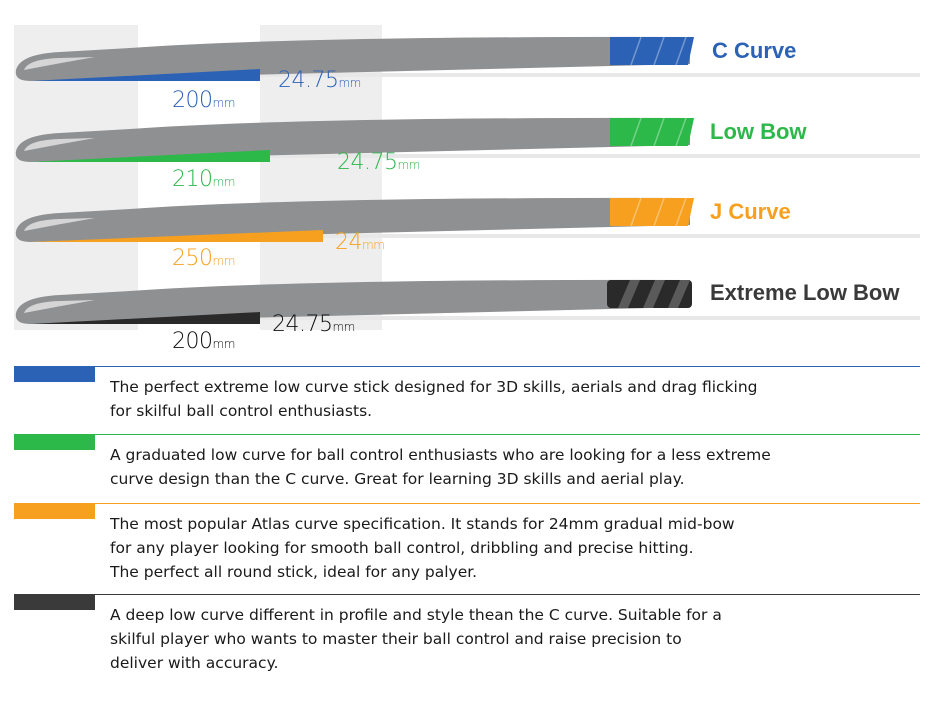 This screenshot has height=709, width=935. Describe the element at coordinates (758, 131) in the screenshot. I see `stick-name-low-bow: Low Bow` at that location.